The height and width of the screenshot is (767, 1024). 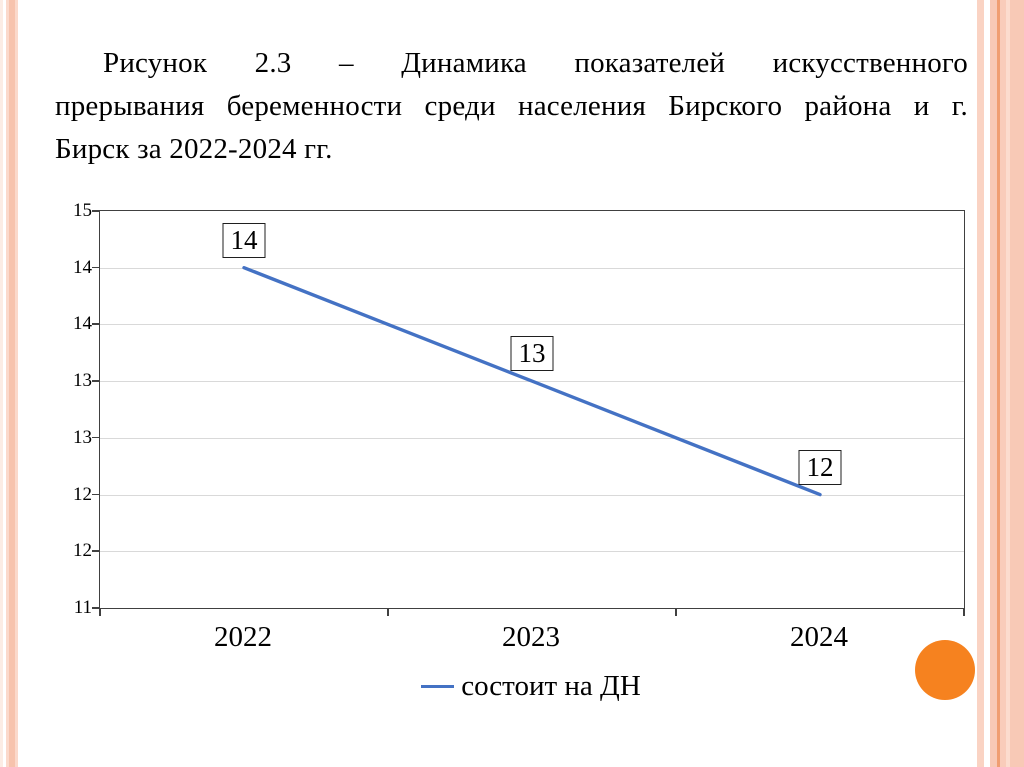 I want to click on legend-line-swatch, so click(x=438, y=686).